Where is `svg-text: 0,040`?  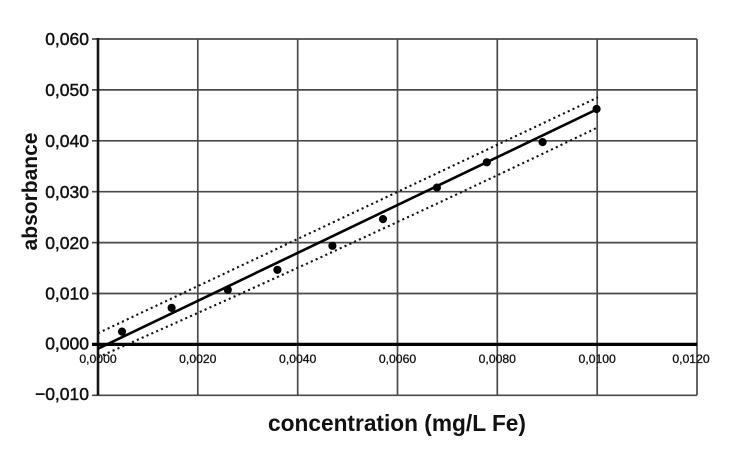
svg-text: 0,040 is located at coordinates (67, 141).